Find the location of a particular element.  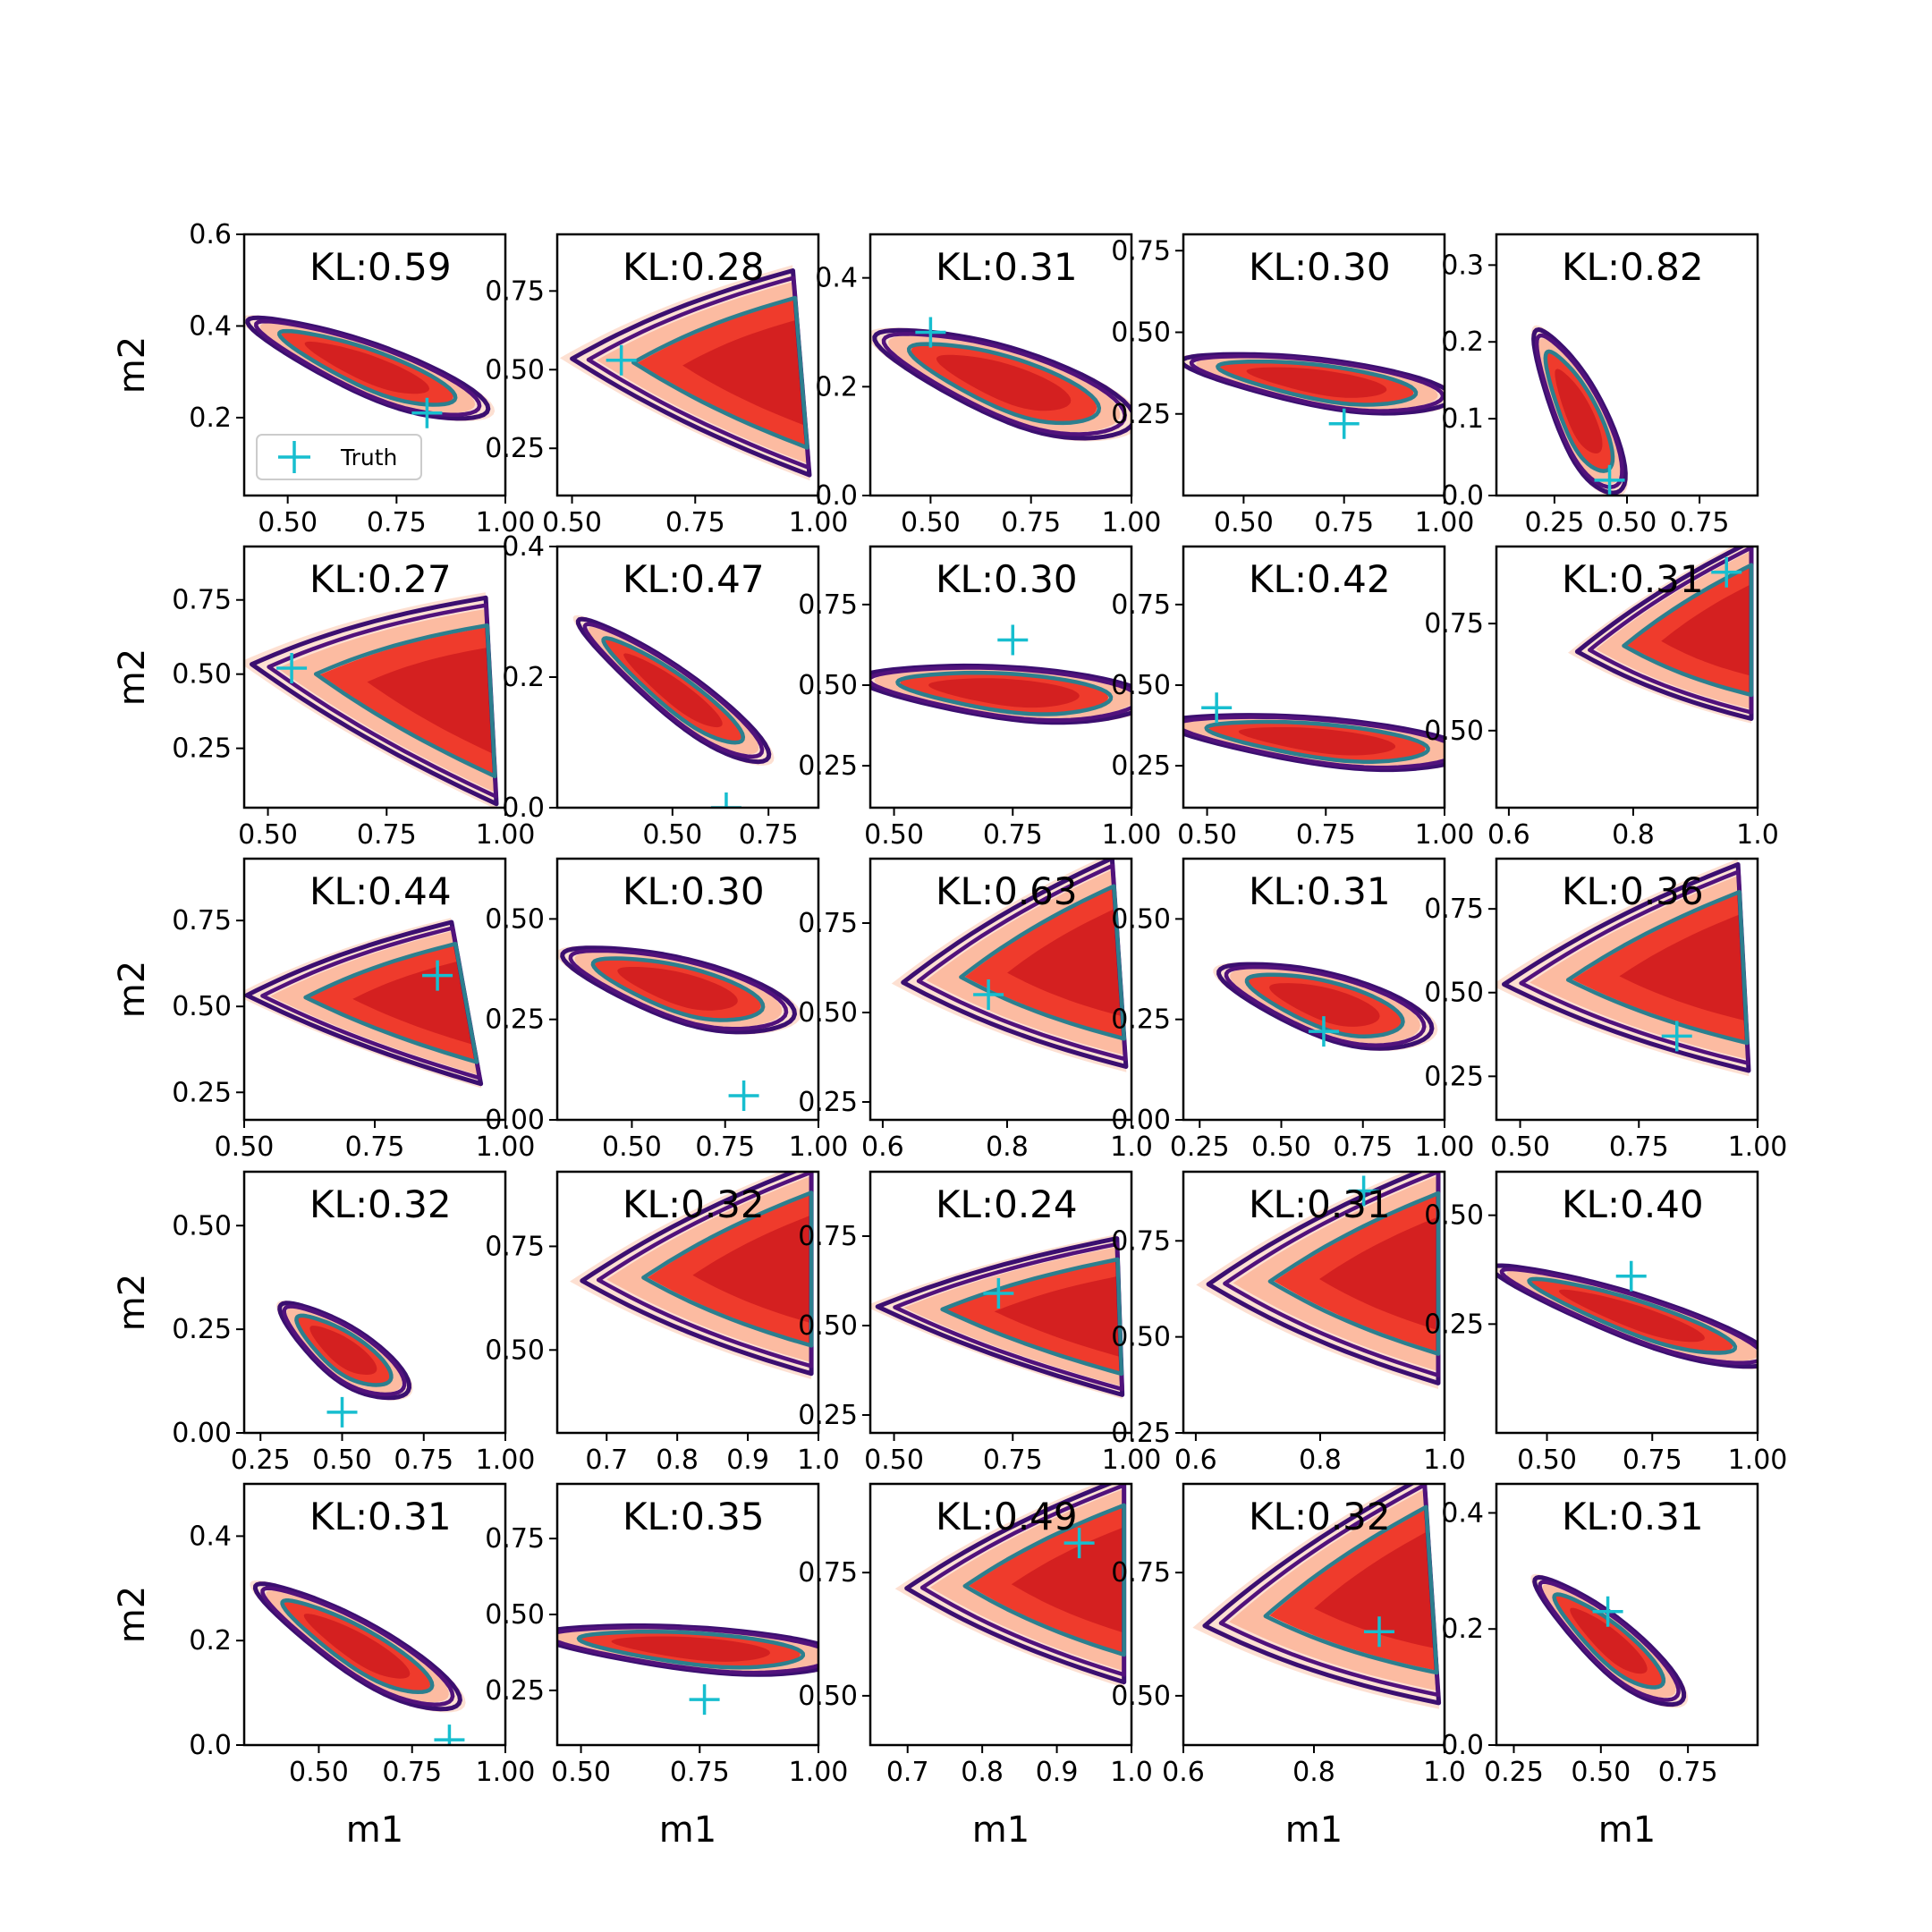

panel-20: KL:0.40 0.50 0.75 1.00 0.25 0.50 is located at coordinates (1606, 1323).